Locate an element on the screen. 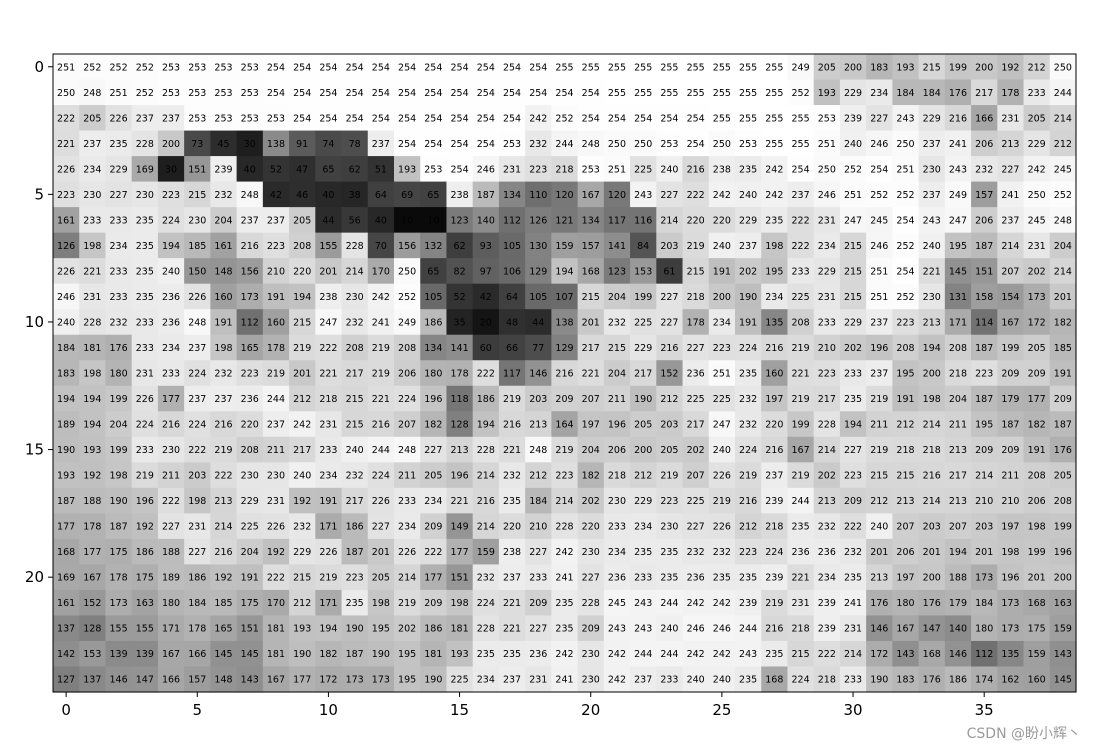 The image size is (1095, 751). cell-value-label: 240 is located at coordinates (669, 629).